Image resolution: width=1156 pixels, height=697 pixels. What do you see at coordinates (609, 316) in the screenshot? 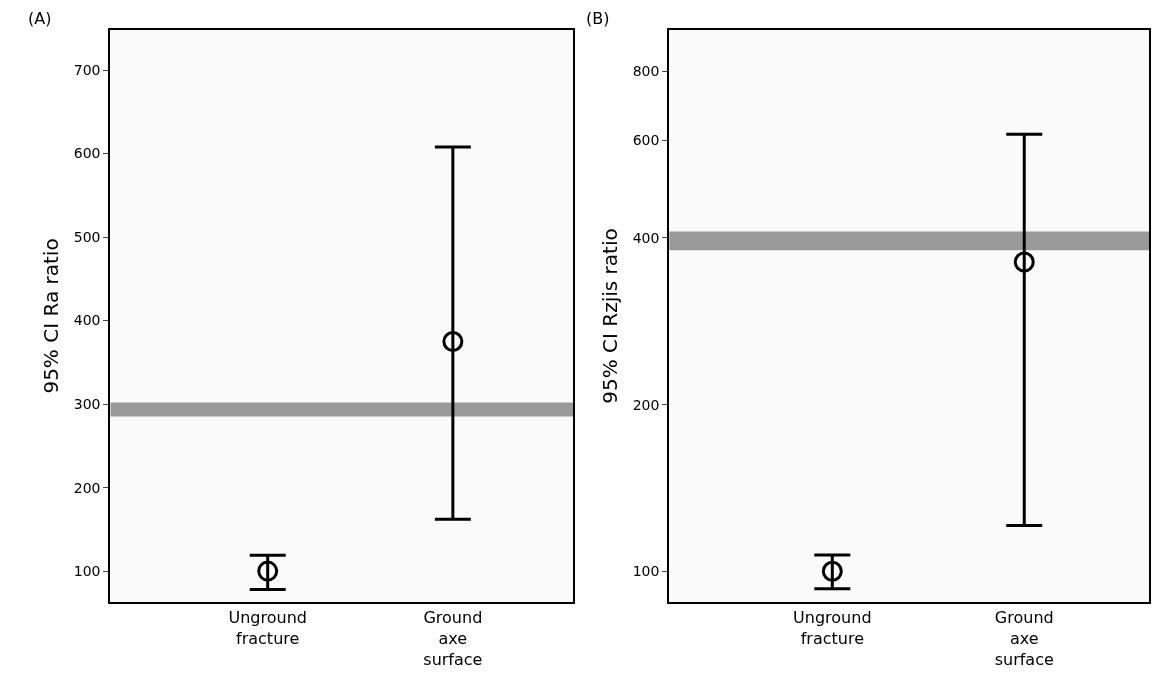
I see `y-axis-title: 95% CI Rzjis ratio` at bounding box center [609, 316].